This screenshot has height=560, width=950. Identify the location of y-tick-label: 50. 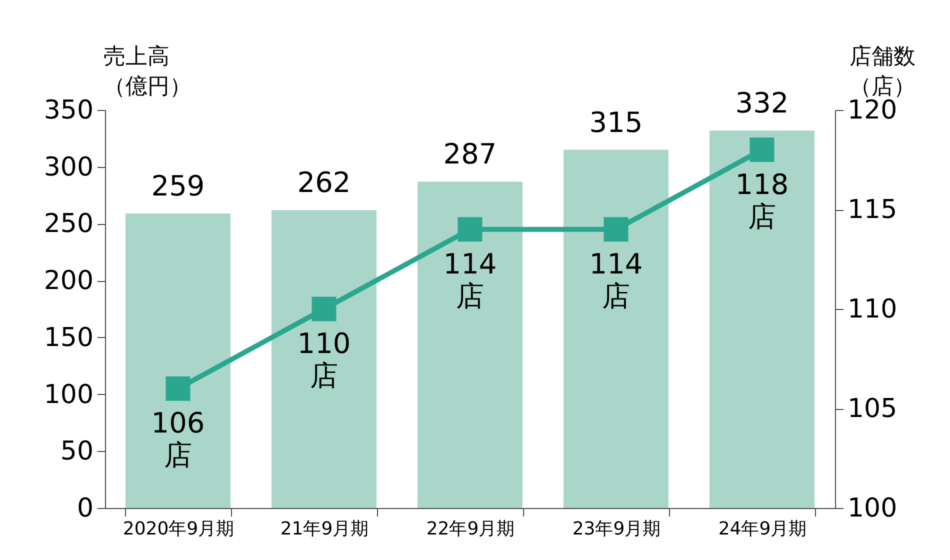
(77, 451).